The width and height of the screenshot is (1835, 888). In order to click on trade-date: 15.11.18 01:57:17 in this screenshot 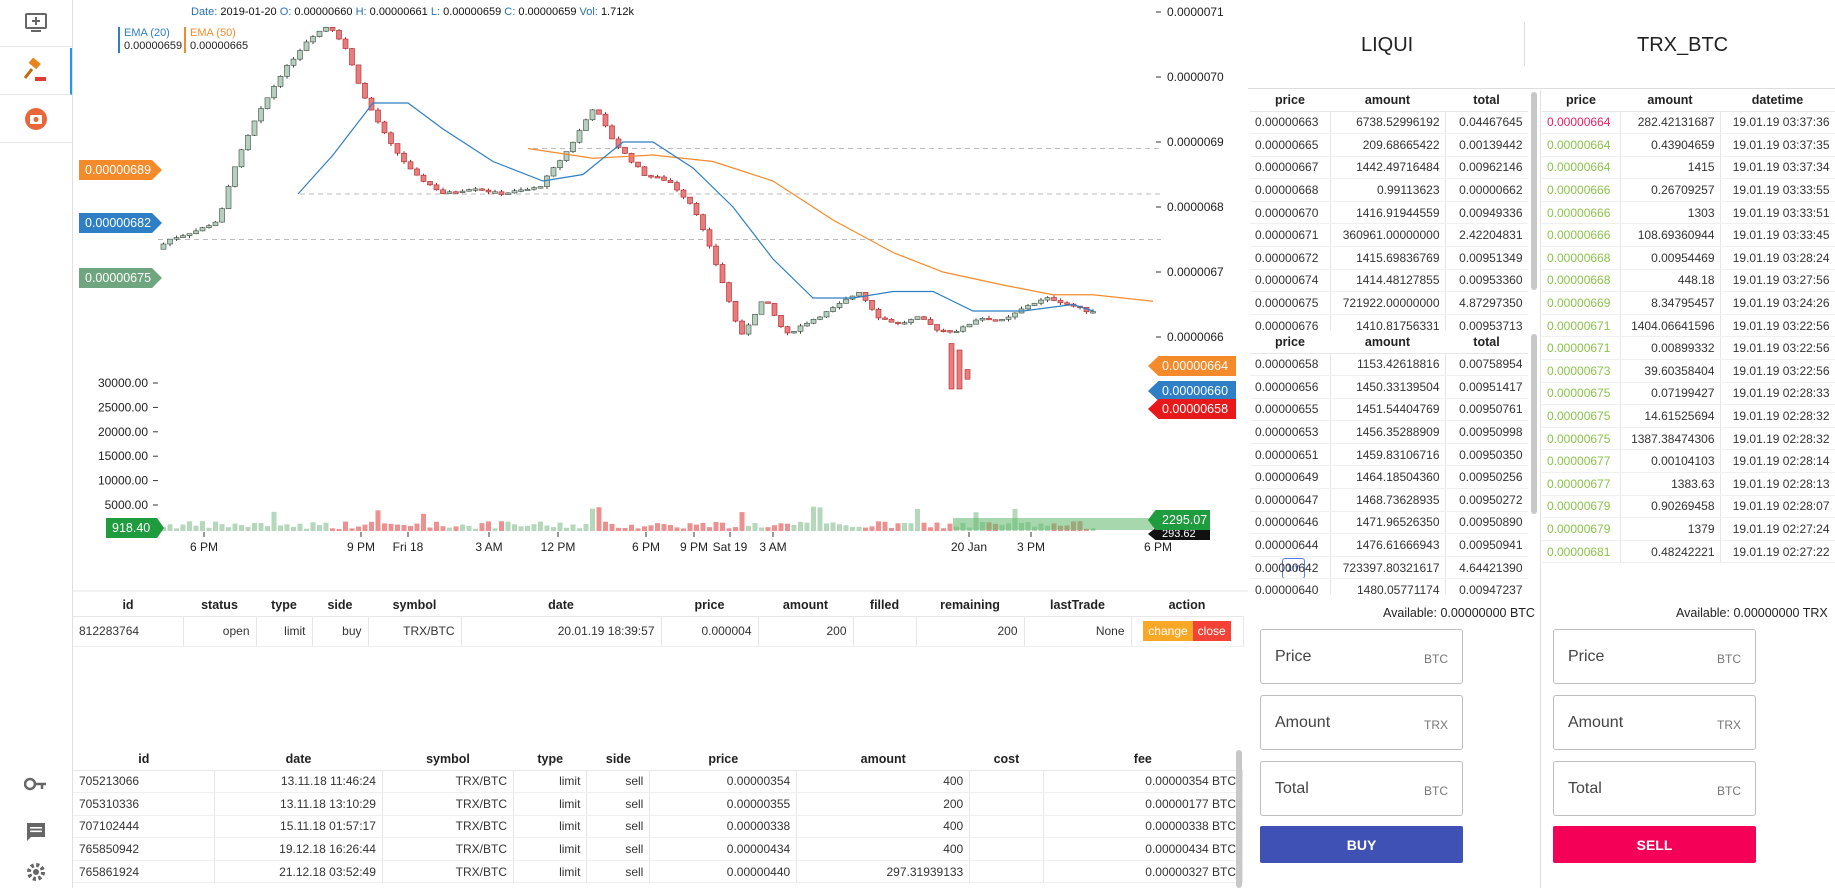, I will do `click(298, 827)`.